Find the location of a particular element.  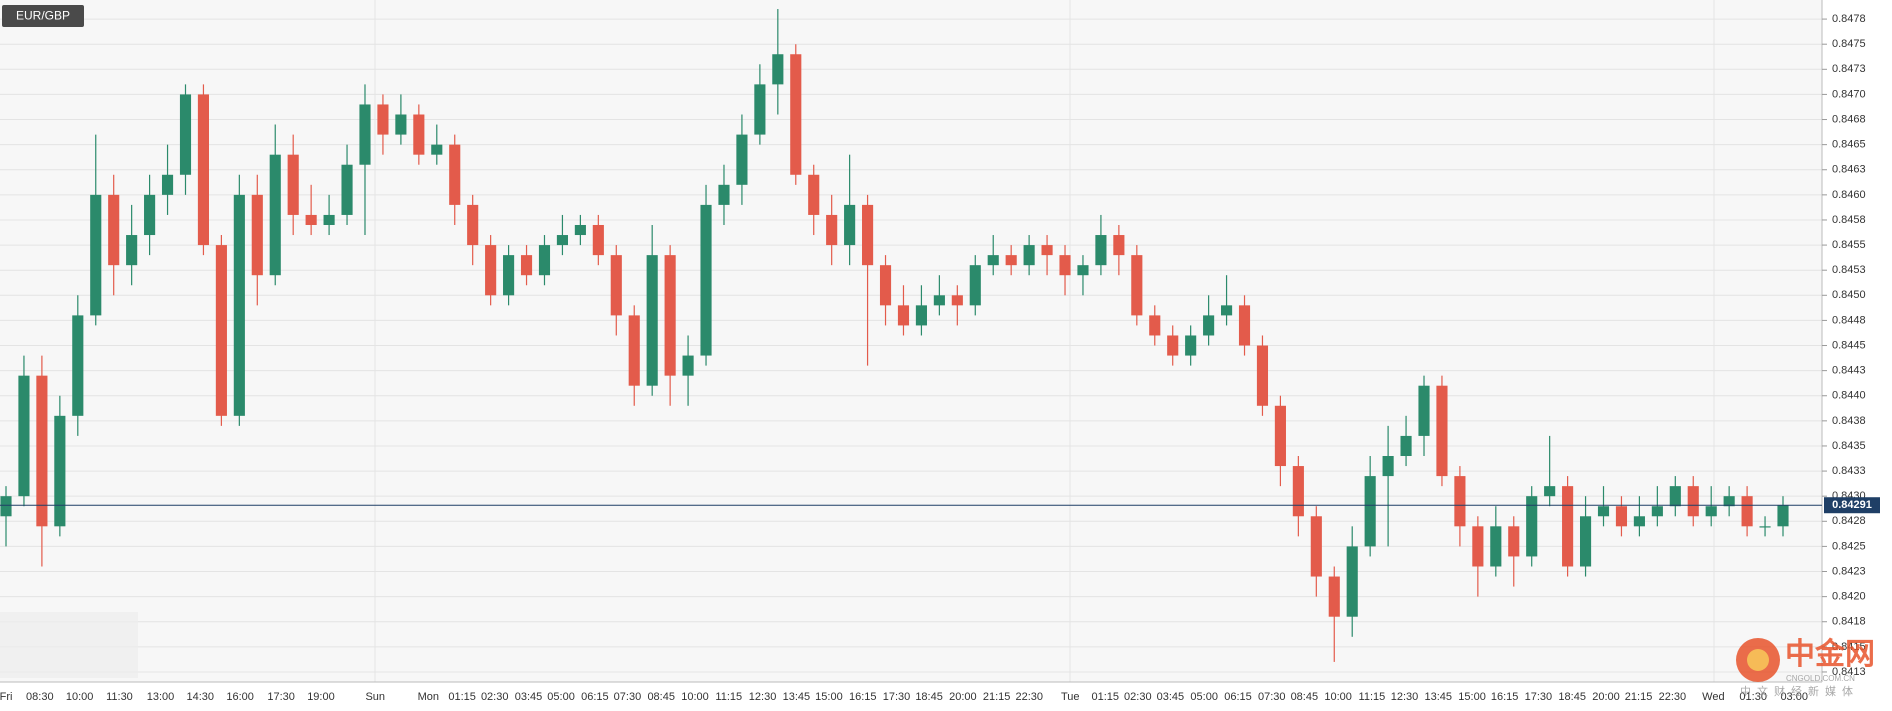

y-tick-label: 0.8425 is located at coordinates (1849, 546).